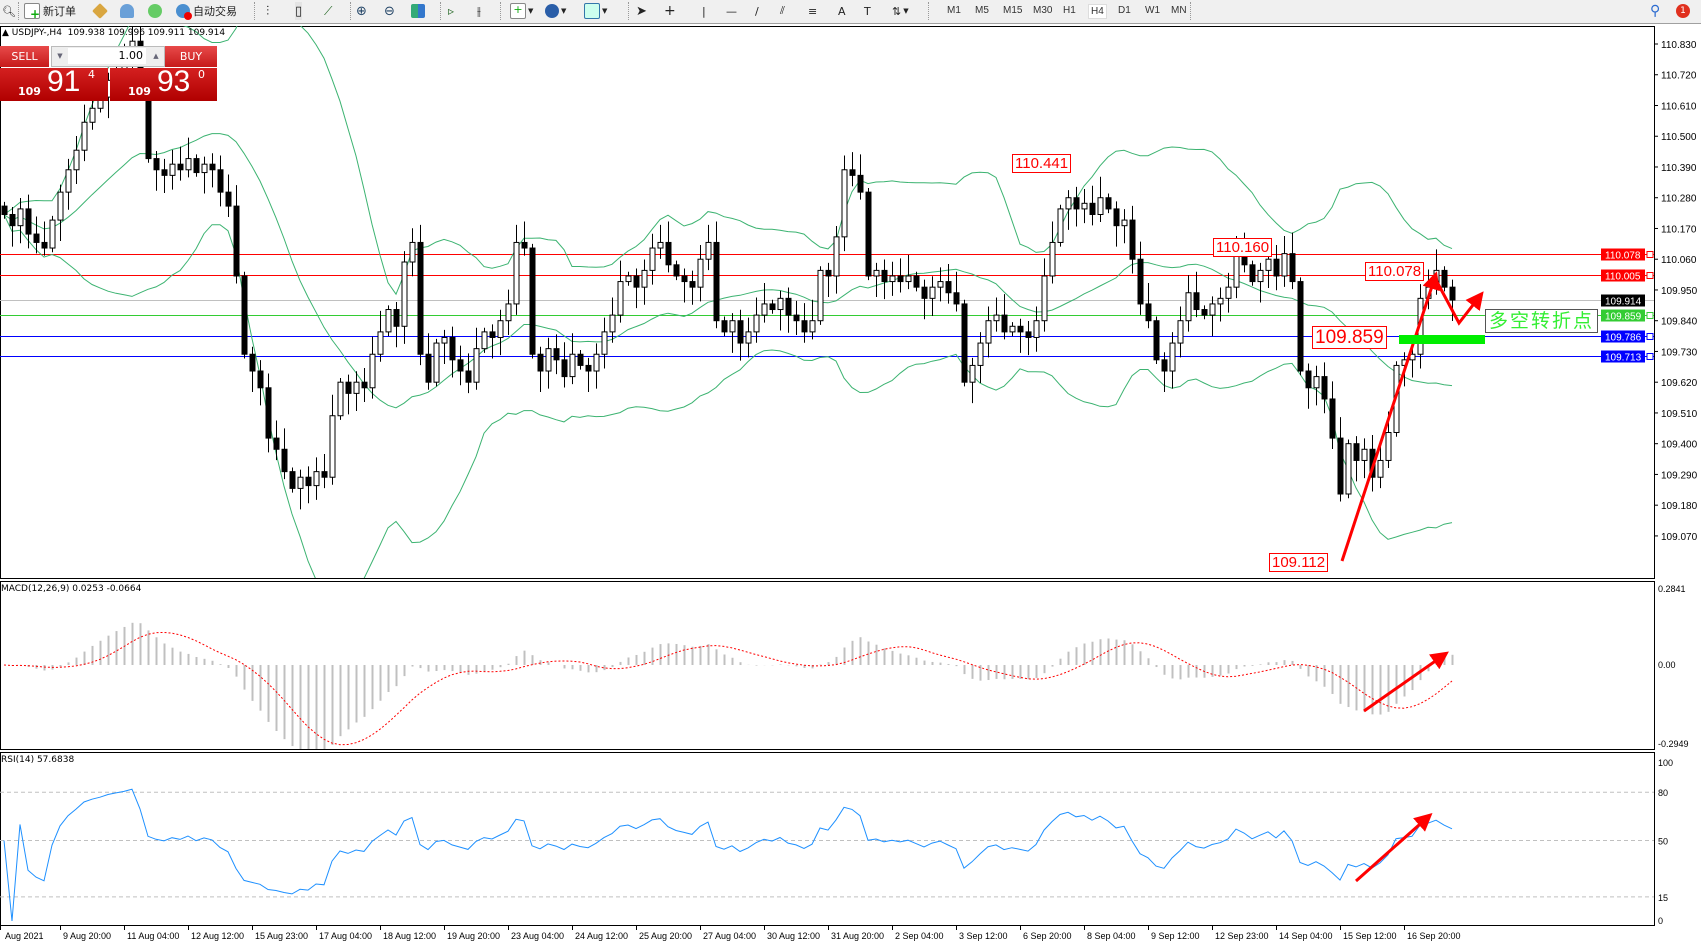 Image resolution: width=1701 pixels, height=942 pixels. I want to click on text-label-icon: T, so click(867, 11).